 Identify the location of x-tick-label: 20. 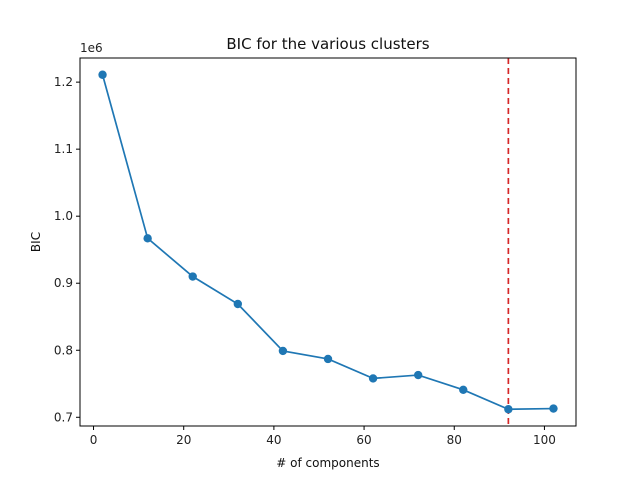
(183, 440).